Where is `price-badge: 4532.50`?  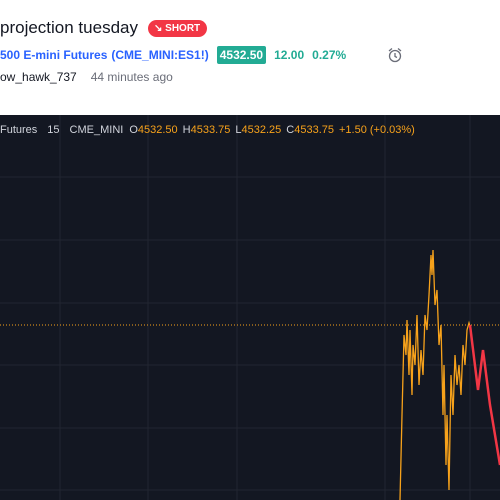 price-badge: 4532.50 is located at coordinates (241, 55).